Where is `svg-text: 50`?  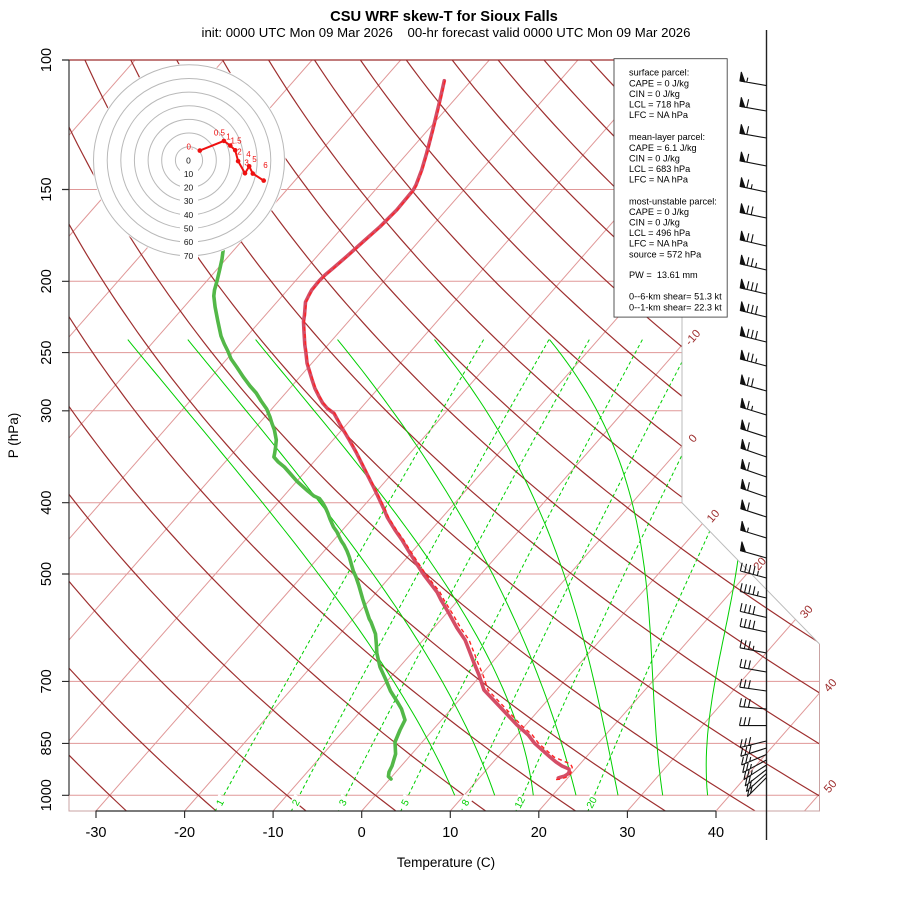 svg-text: 50 is located at coordinates (189, 229).